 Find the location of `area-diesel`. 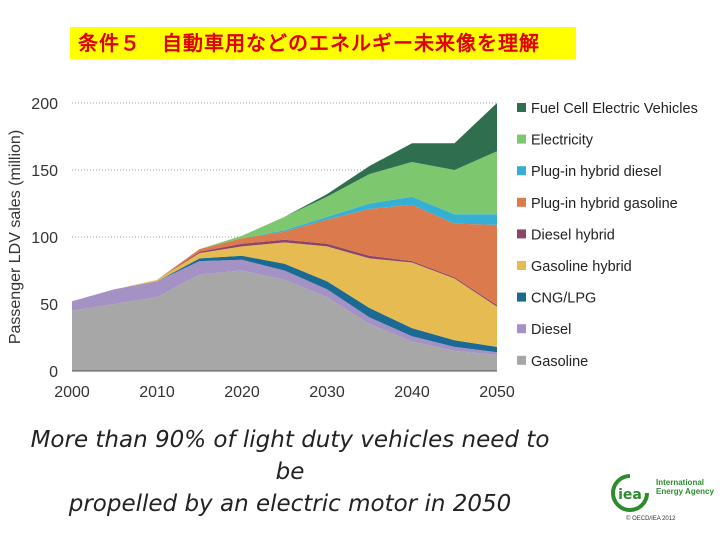

area-diesel is located at coordinates (284, 307).